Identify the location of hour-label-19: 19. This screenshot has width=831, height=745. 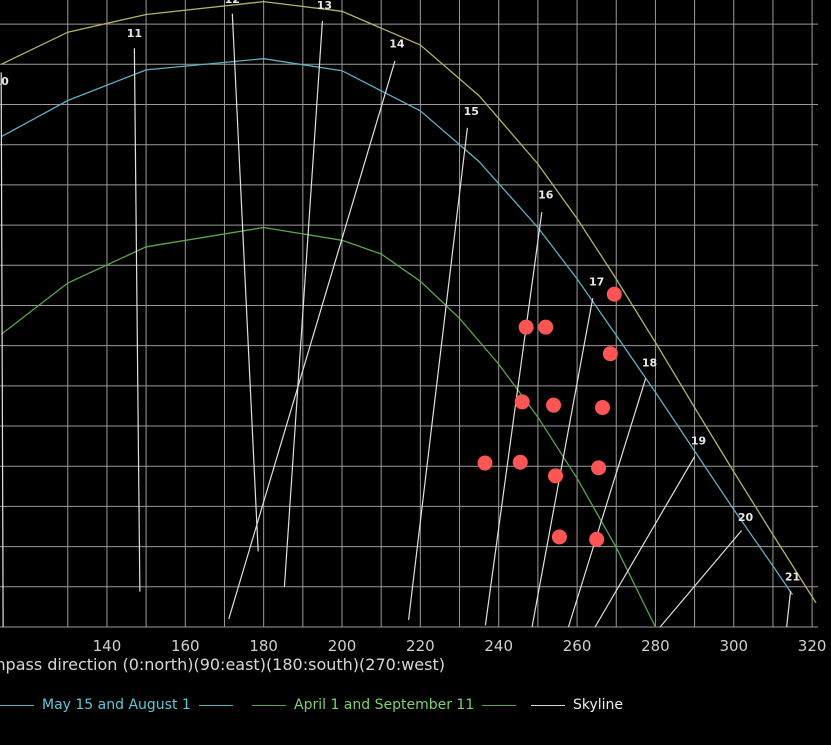
(698, 441).